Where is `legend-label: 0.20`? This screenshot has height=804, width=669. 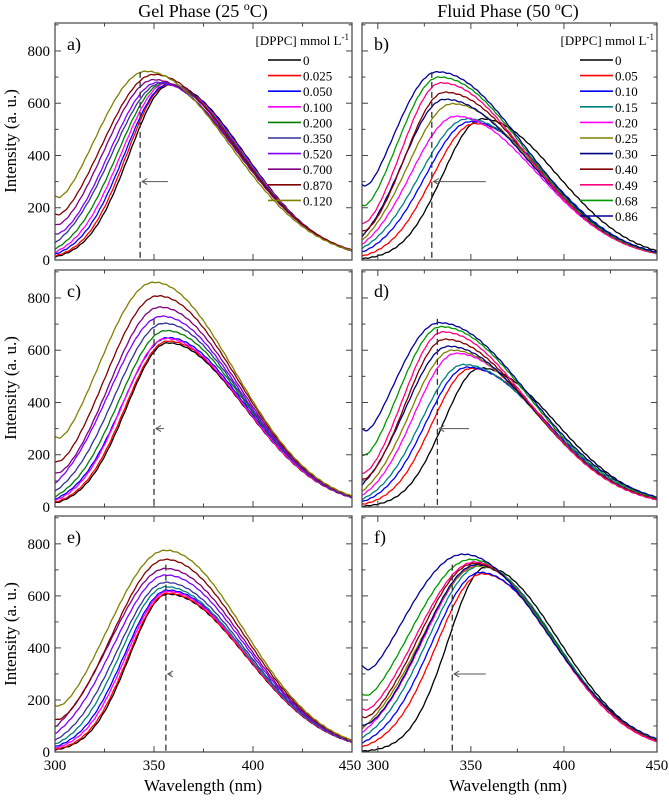
legend-label: 0.20 is located at coordinates (626, 122).